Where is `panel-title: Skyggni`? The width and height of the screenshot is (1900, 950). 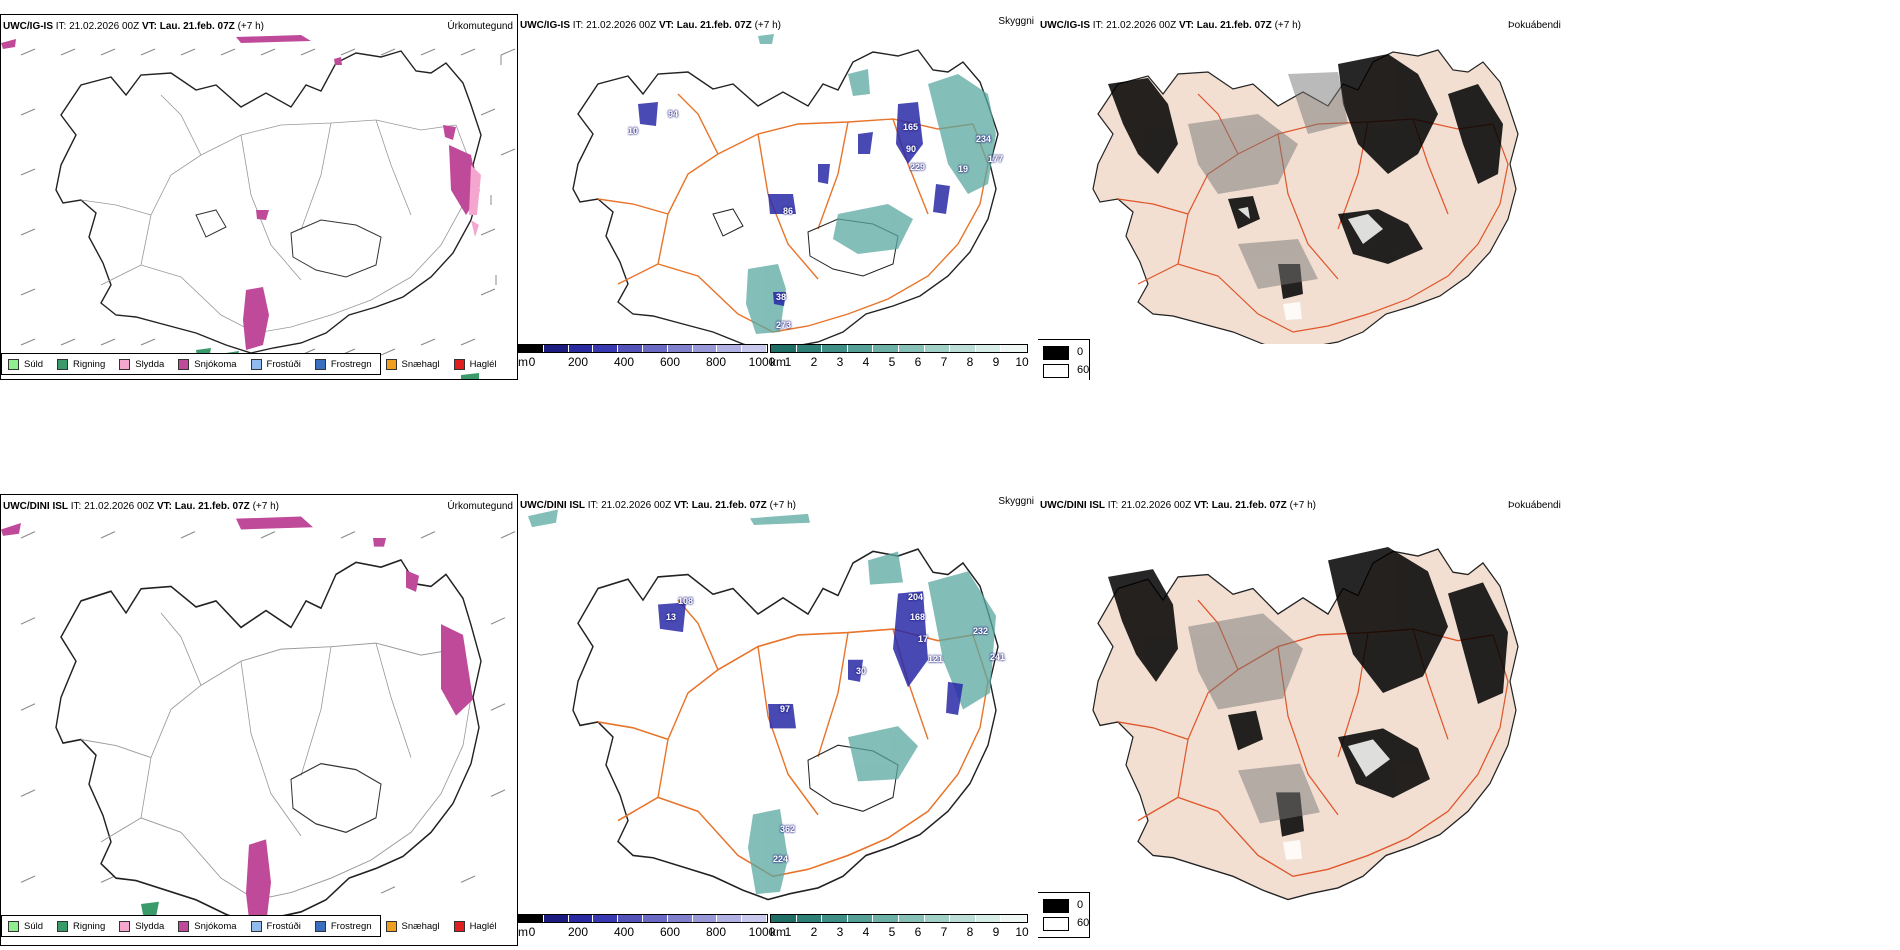 panel-title: Skyggni is located at coordinates (1016, 21).